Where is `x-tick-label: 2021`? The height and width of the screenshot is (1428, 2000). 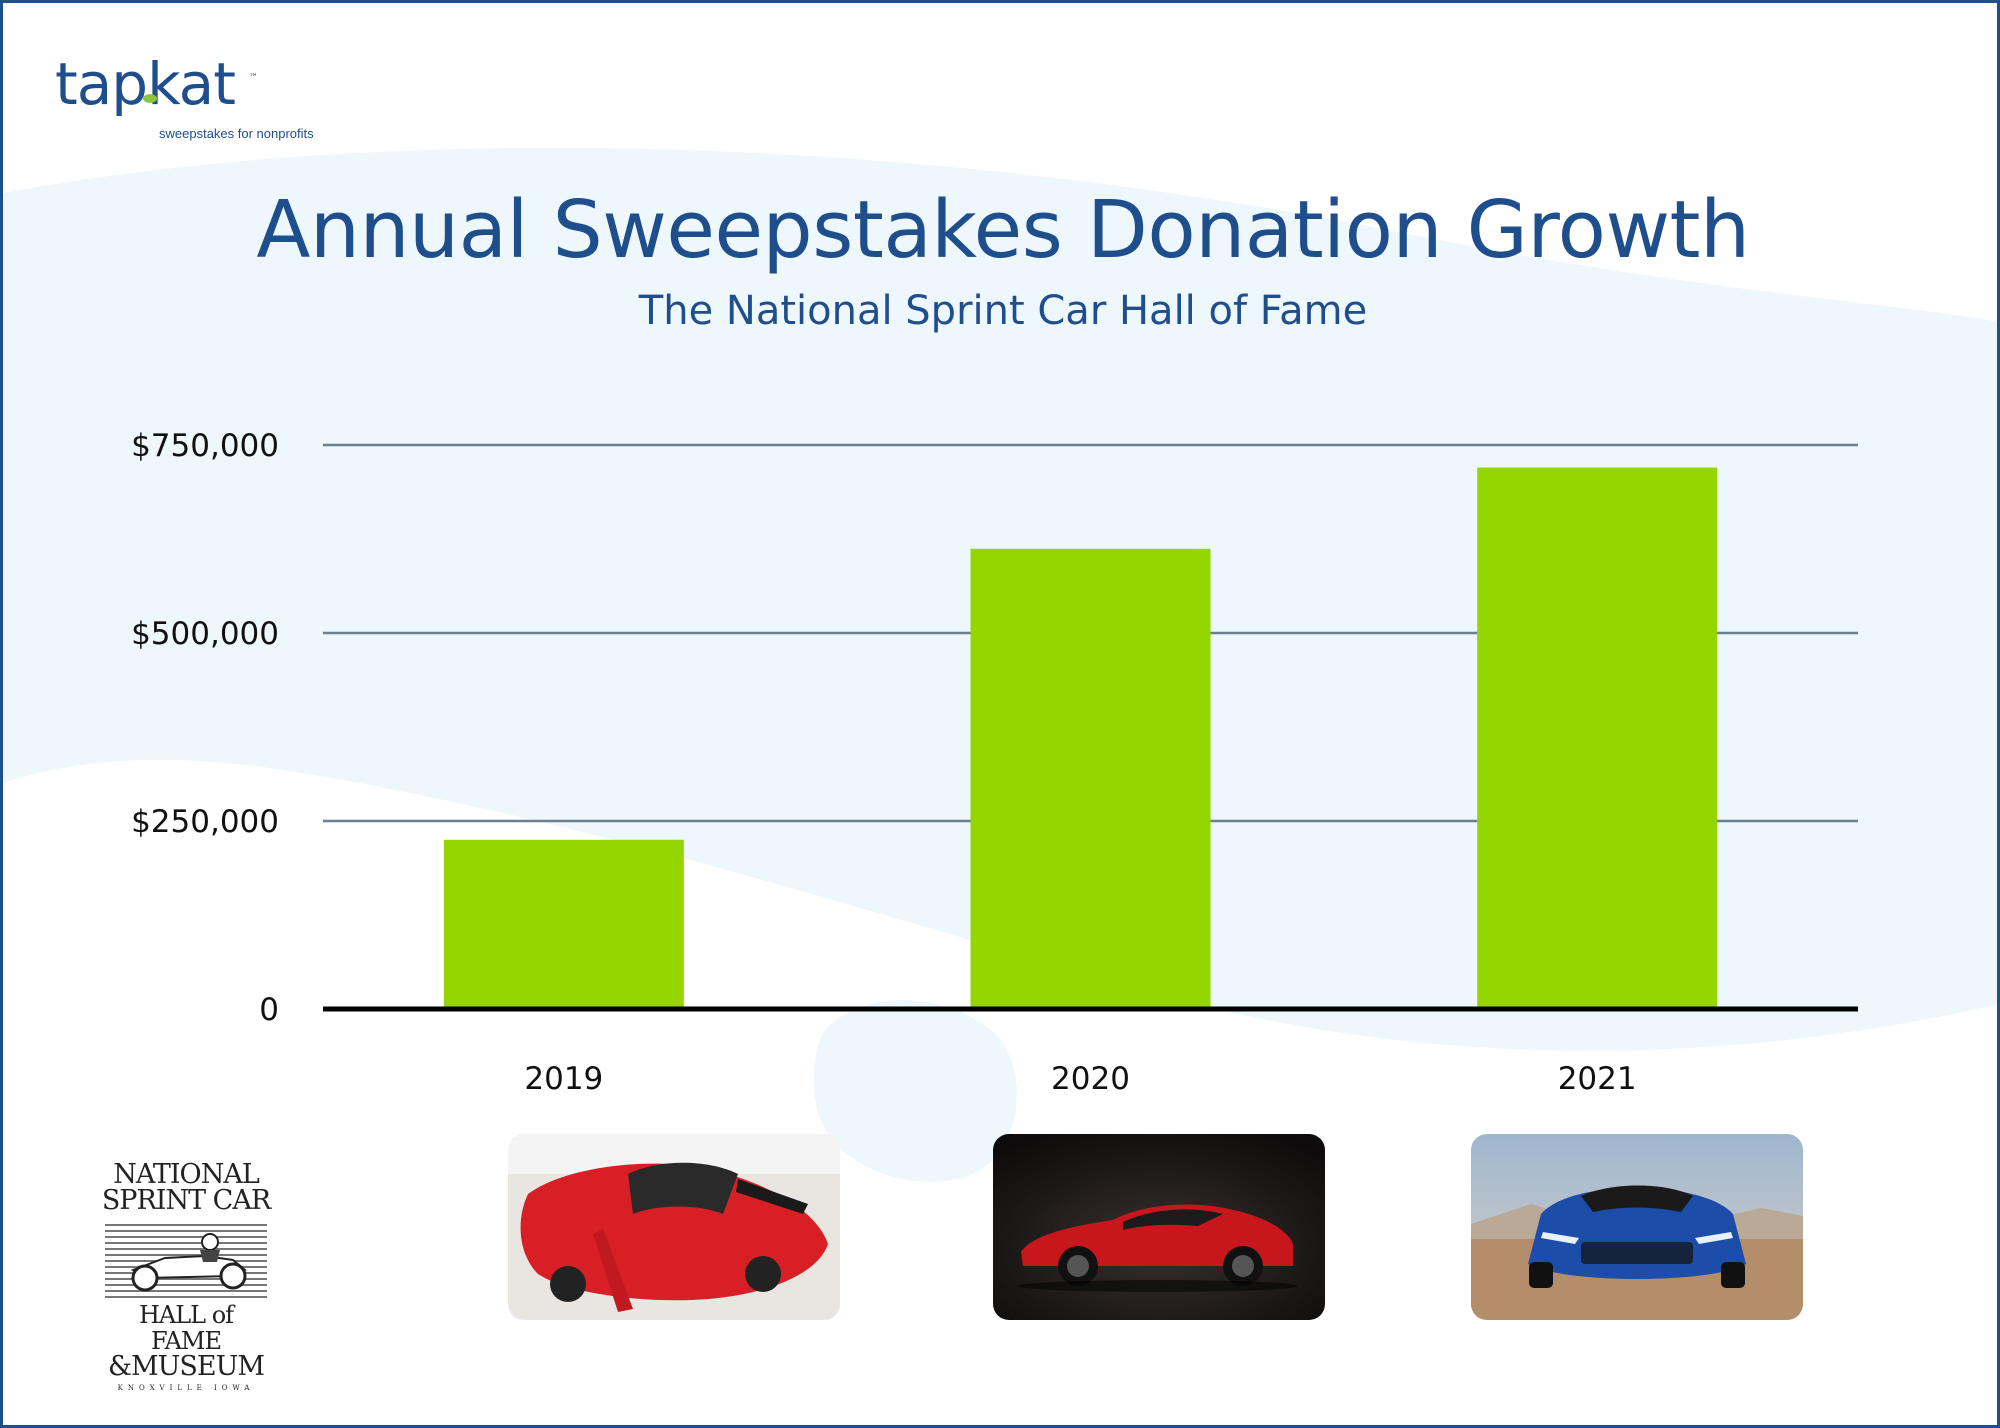 x-tick-label: 2021 is located at coordinates (1597, 1079).